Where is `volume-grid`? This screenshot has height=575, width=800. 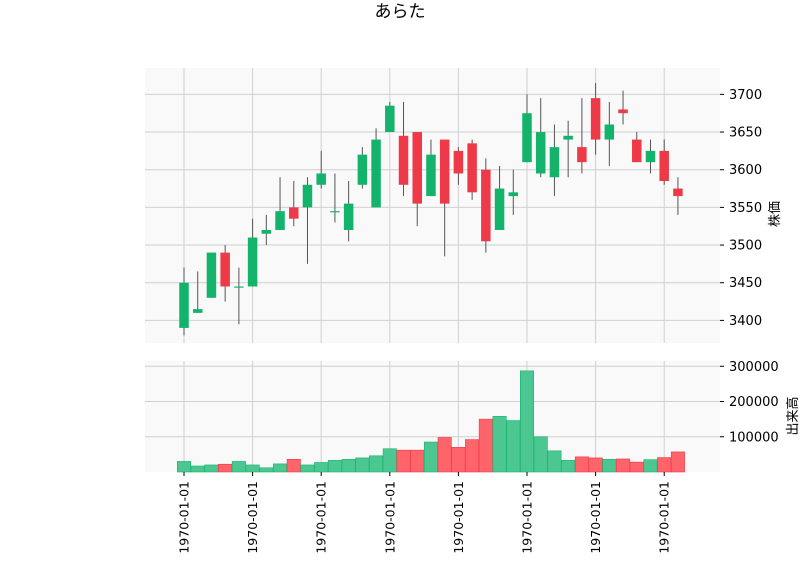 volume-grid is located at coordinates (432, 416).